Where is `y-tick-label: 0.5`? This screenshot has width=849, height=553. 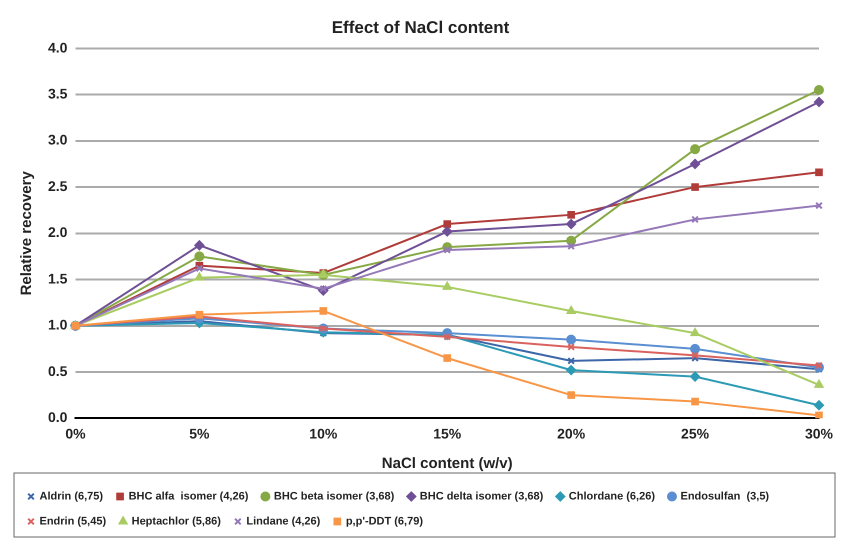 y-tick-label: 0.5 is located at coordinates (58, 370).